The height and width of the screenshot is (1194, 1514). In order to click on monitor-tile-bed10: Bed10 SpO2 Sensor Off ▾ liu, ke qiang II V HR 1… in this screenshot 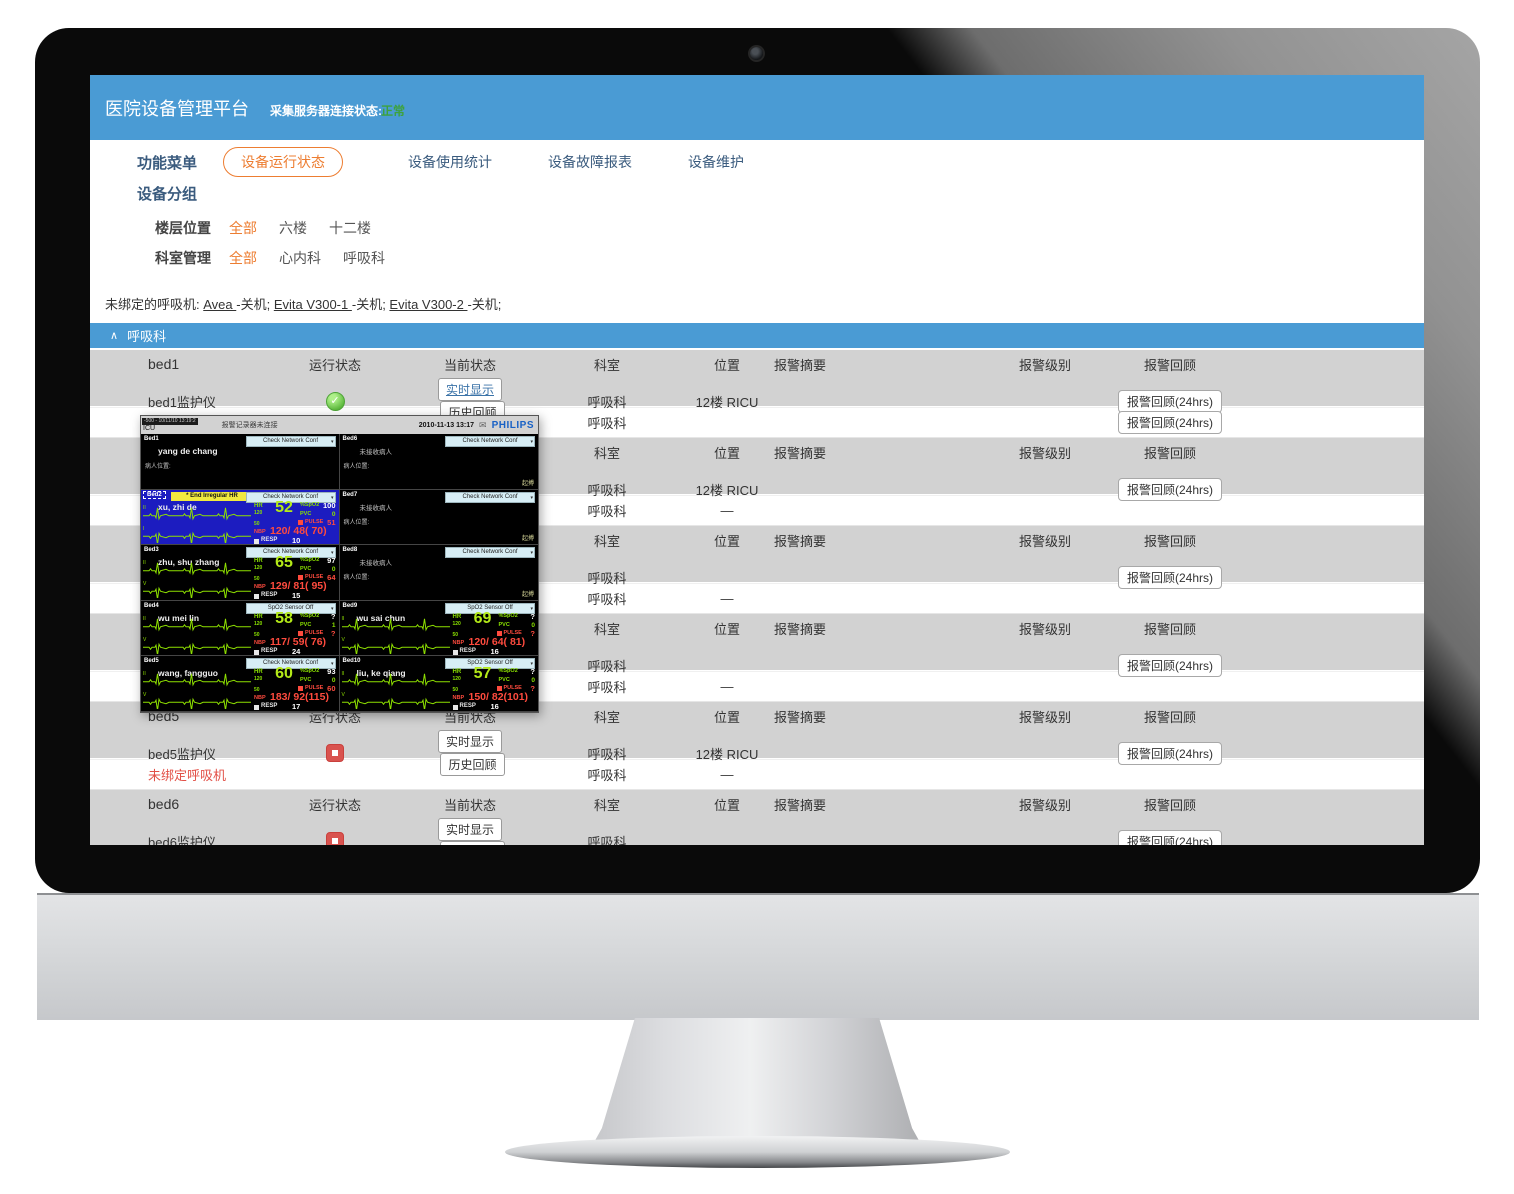, I will do `click(438, 684)`.